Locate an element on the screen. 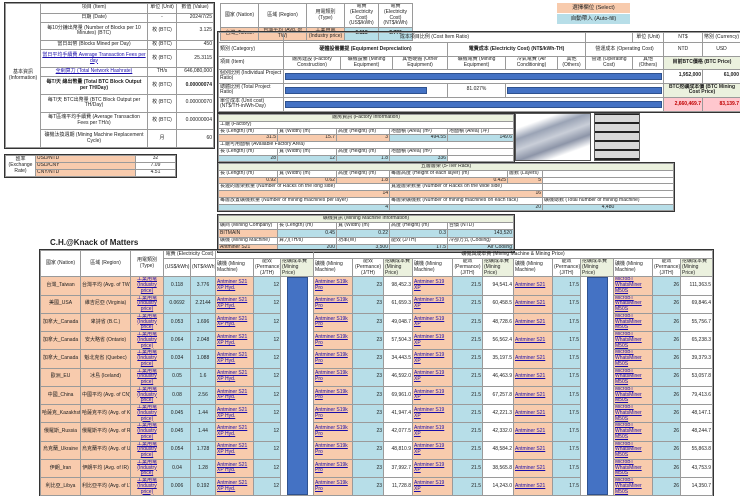 This screenshot has width=740, height=496. mining-price-bar is located at coordinates (597, 386).